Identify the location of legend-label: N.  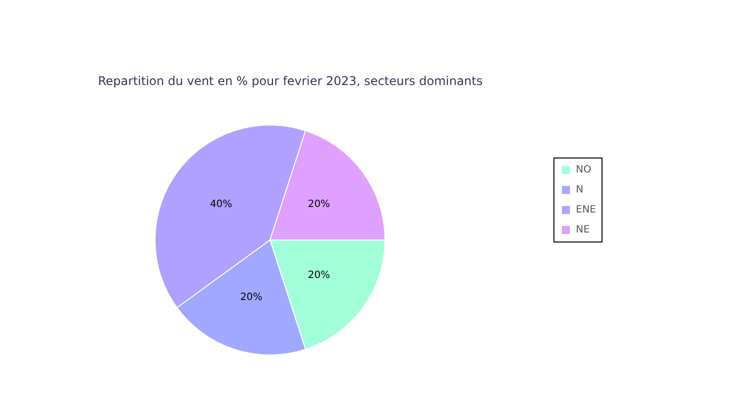
(580, 190).